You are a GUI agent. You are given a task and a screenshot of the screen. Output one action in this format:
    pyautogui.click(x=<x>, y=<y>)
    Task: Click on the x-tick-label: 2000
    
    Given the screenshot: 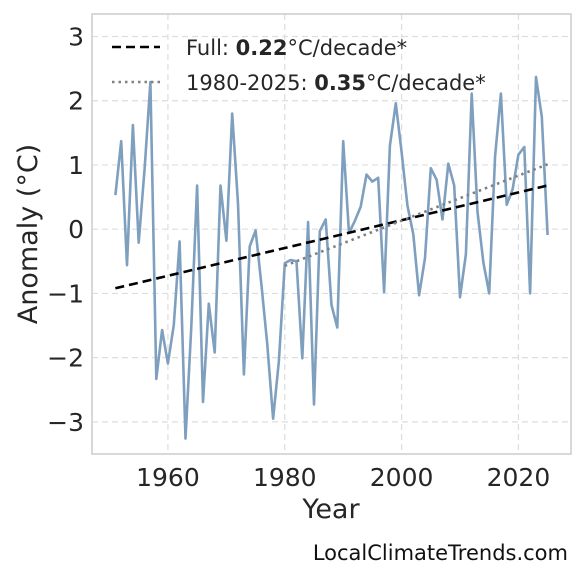 What is the action you would take?
    pyautogui.click(x=402, y=477)
    